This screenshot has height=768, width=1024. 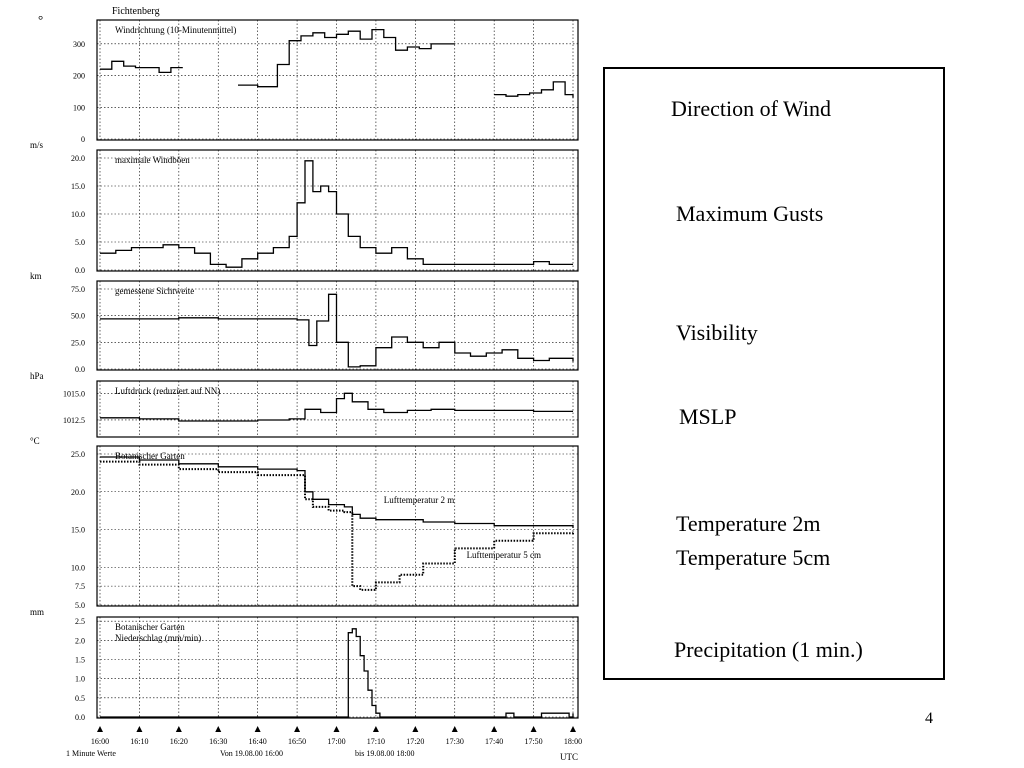 I want to click on panel-frame-temperature, so click(x=337, y=526).